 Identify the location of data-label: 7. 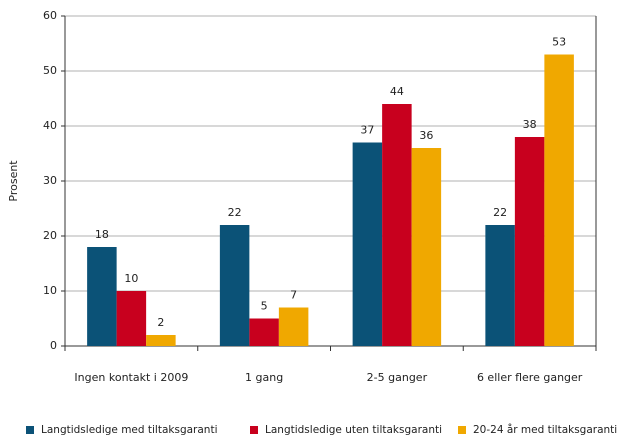
(293, 295).